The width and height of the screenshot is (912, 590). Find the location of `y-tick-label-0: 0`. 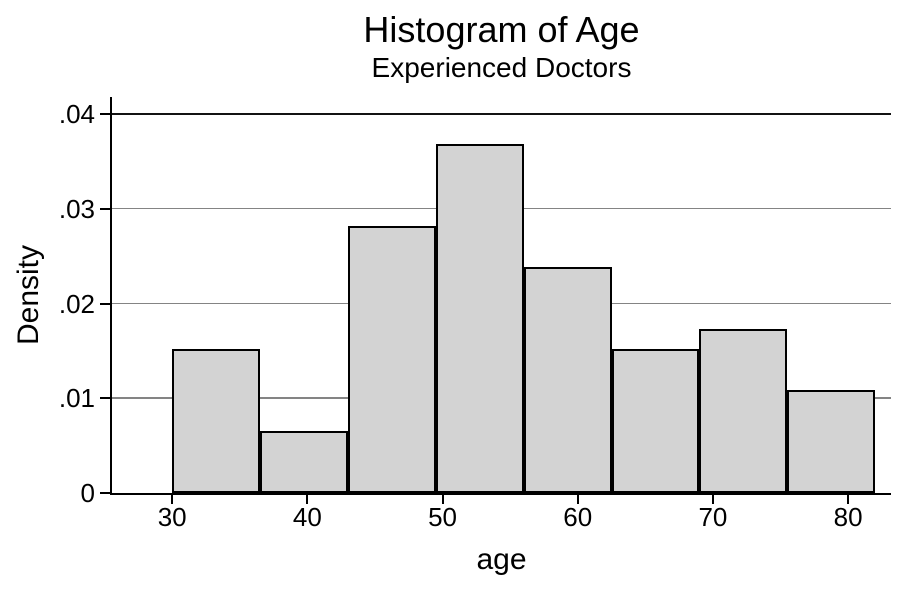

y-tick-label-0: 0 is located at coordinates (87, 493).